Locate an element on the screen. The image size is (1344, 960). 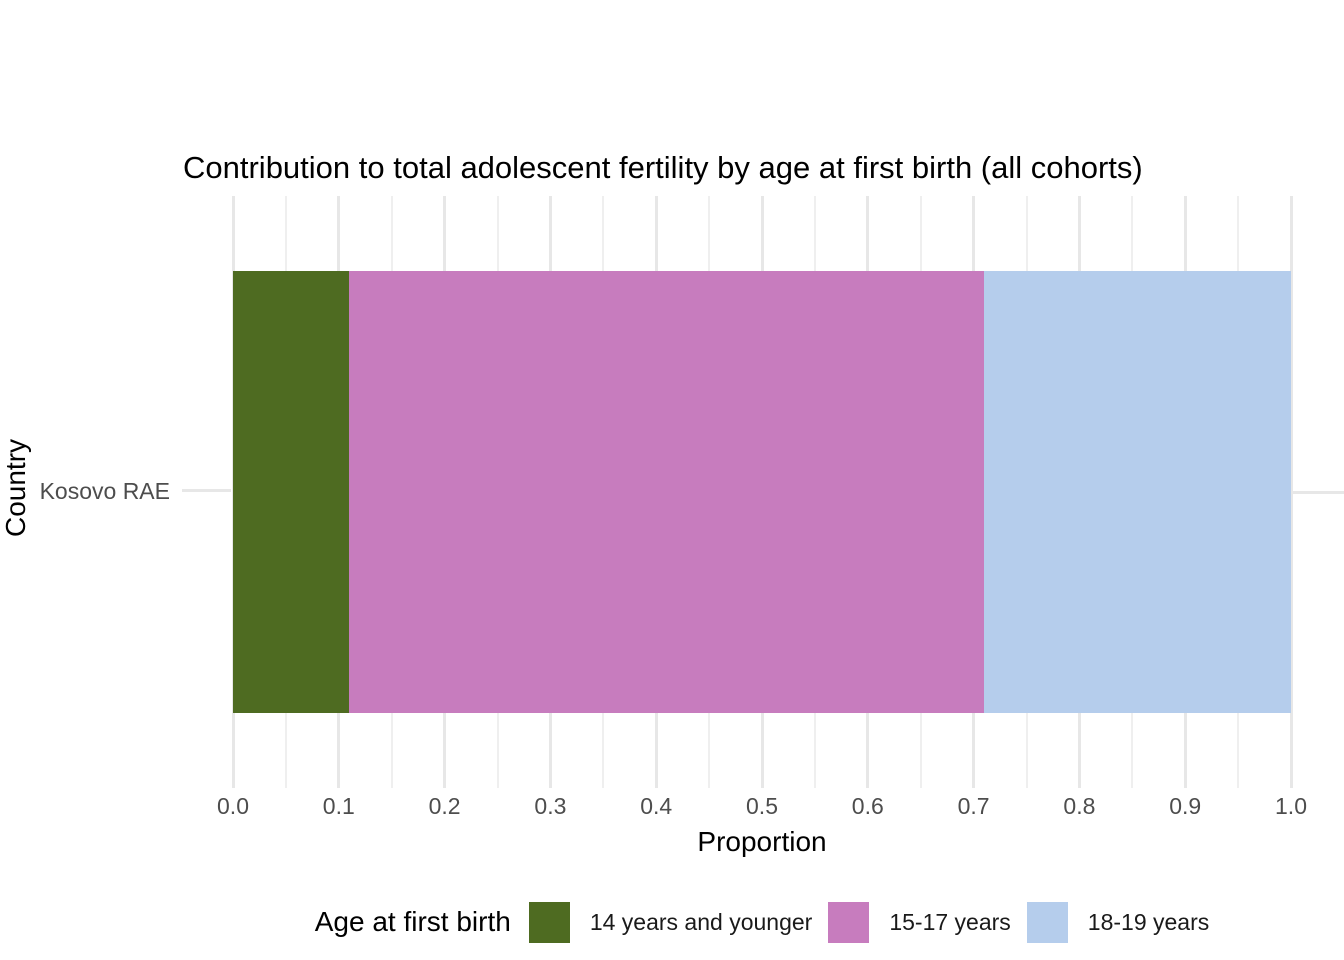
legend-item: 14 years and younger is located at coordinates (670, 922).